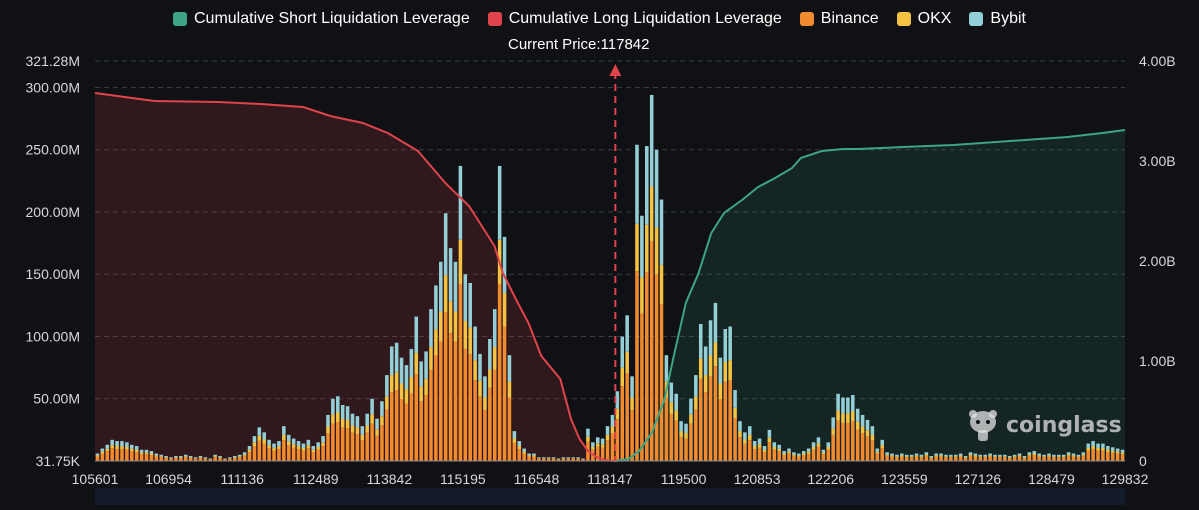 This screenshot has height=510, width=1199. What do you see at coordinates (1045, 425) in the screenshot?
I see `coinglass-watermark: coinglass` at bounding box center [1045, 425].